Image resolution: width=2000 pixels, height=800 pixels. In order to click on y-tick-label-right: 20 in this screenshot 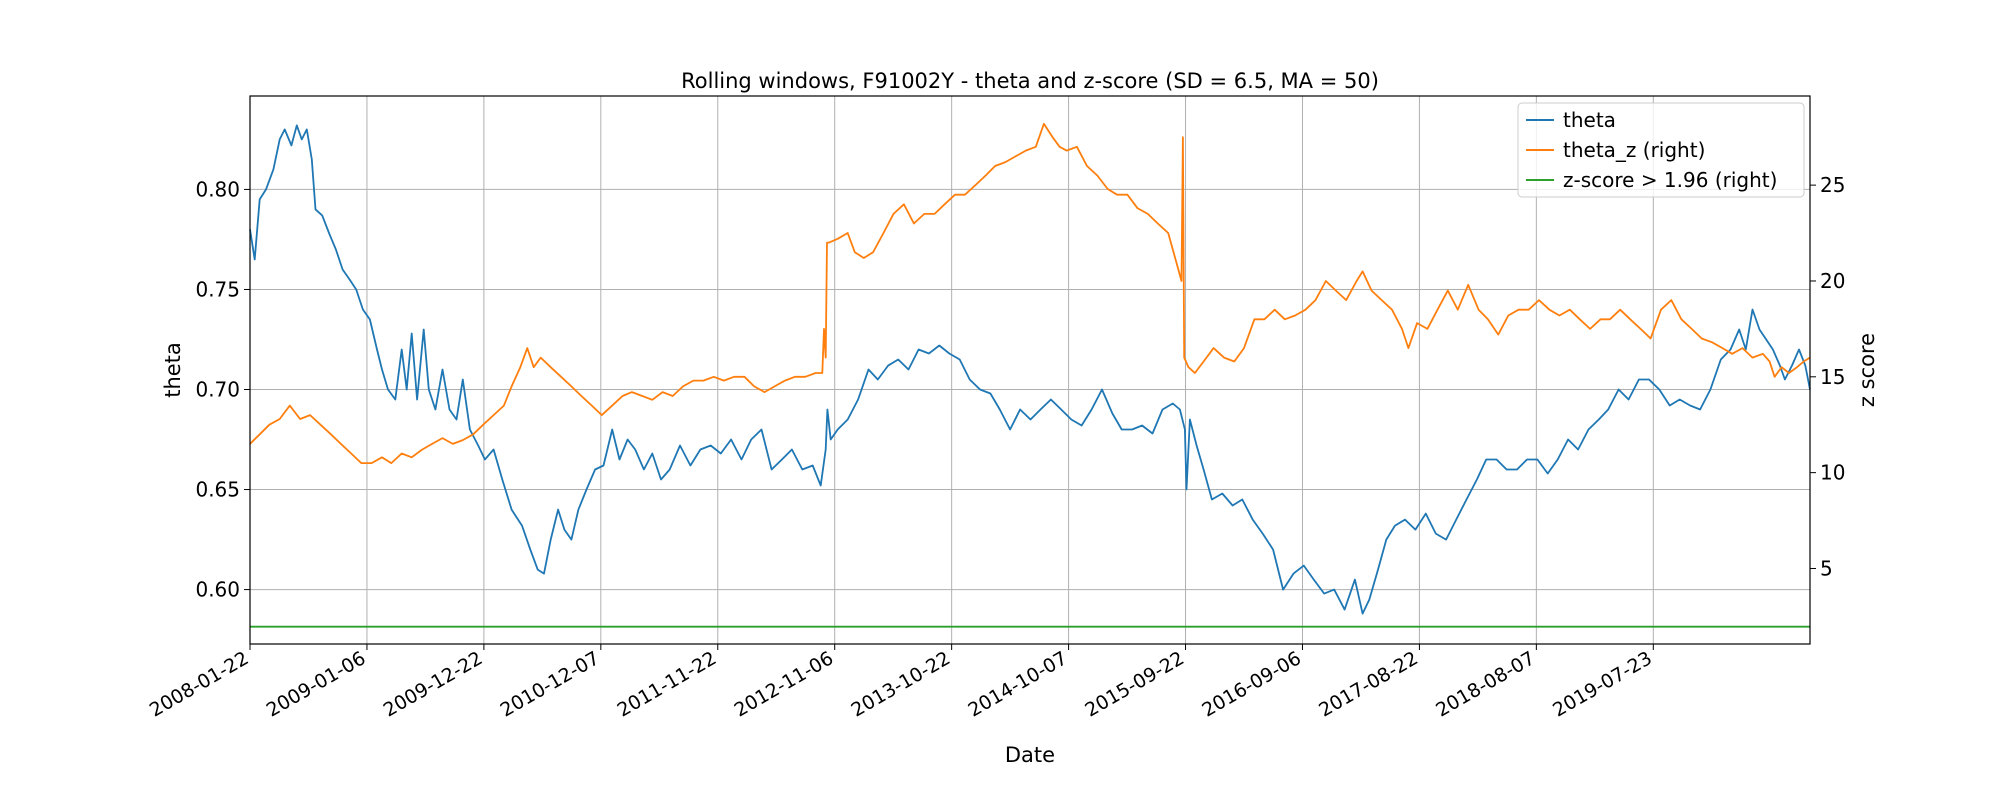, I will do `click(1832, 281)`.